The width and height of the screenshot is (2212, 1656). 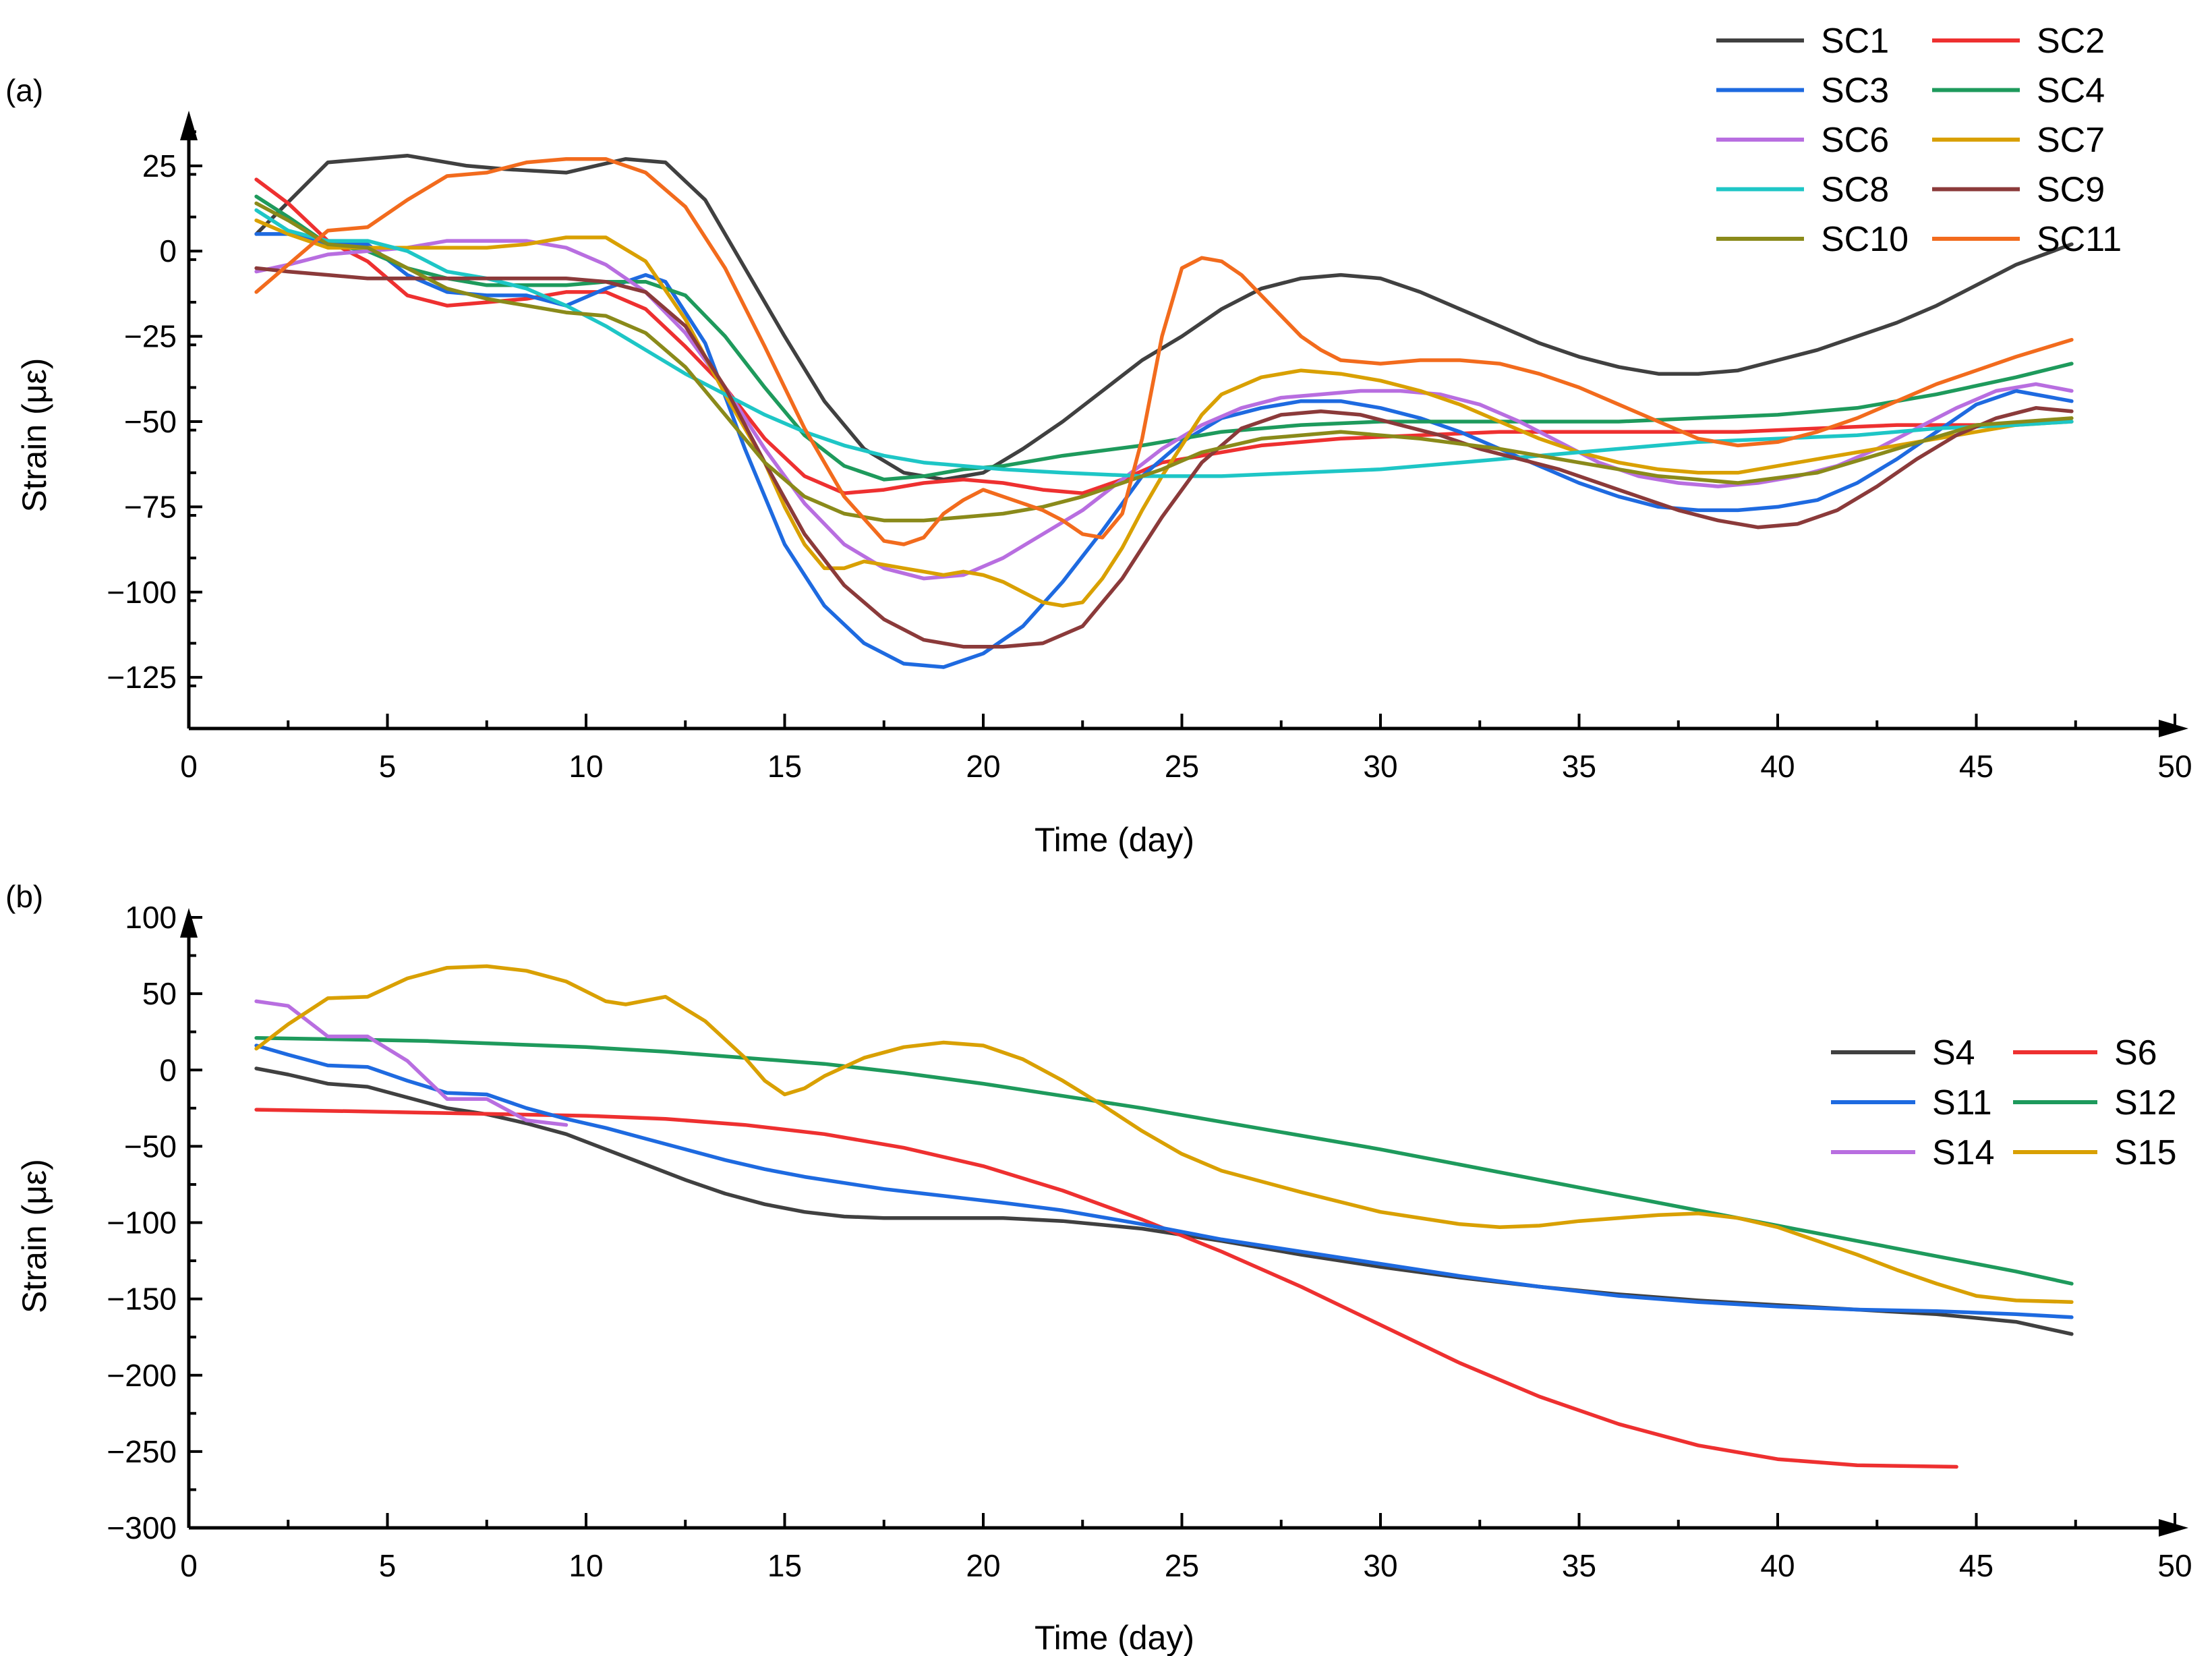 I want to click on y-tick-label: −250, so click(x=142, y=1452).